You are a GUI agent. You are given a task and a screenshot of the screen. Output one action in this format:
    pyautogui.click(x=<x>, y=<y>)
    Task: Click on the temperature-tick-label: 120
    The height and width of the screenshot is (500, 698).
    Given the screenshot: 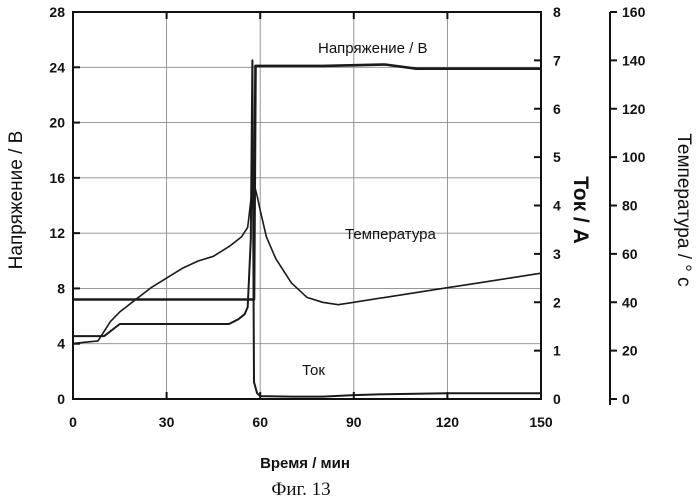 What is the action you would take?
    pyautogui.click(x=634, y=109)
    